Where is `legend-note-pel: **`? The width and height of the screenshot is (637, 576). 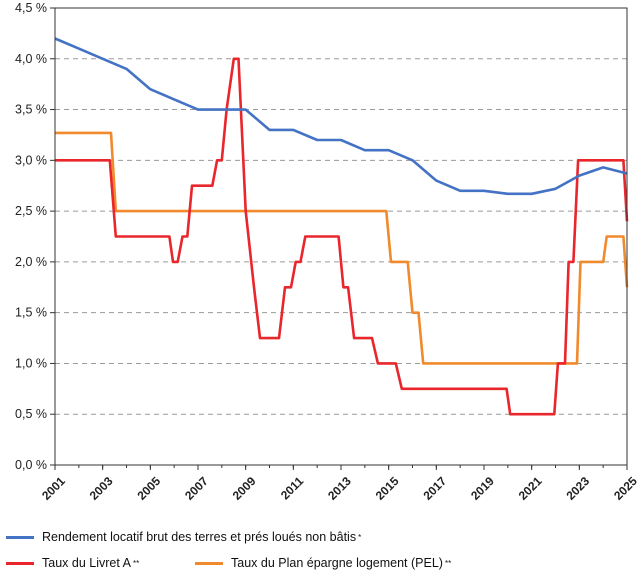 legend-note-pel: ** is located at coordinates (448, 563).